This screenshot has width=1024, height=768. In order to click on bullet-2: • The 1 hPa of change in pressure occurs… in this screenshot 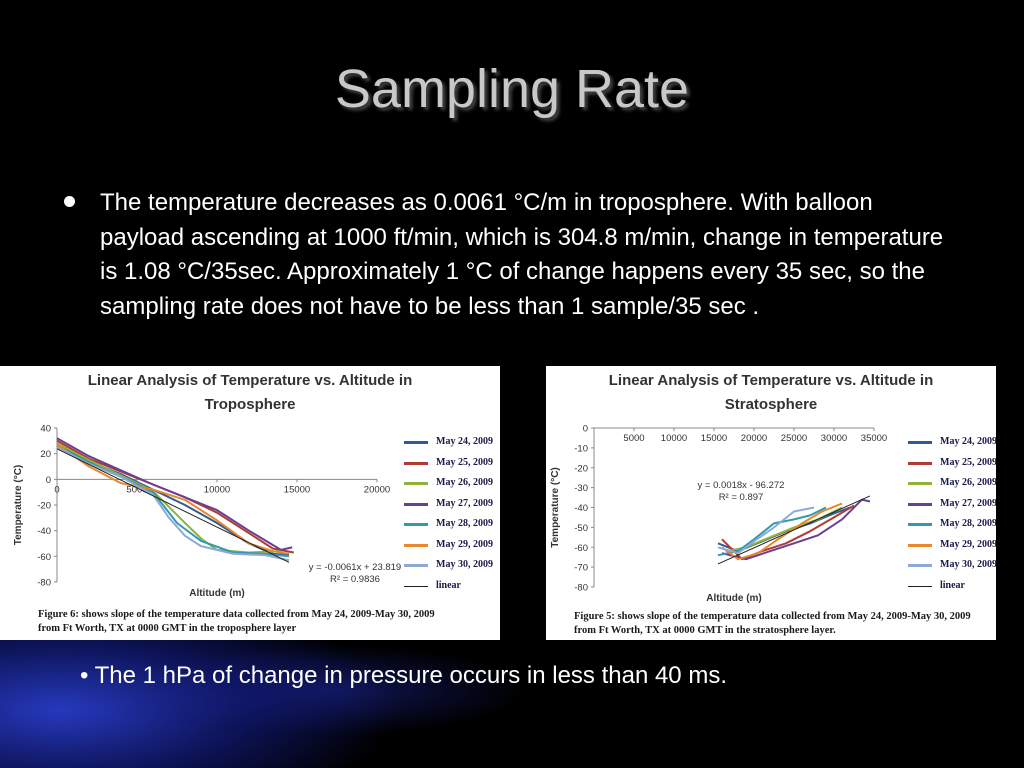, I will do `click(403, 675)`.